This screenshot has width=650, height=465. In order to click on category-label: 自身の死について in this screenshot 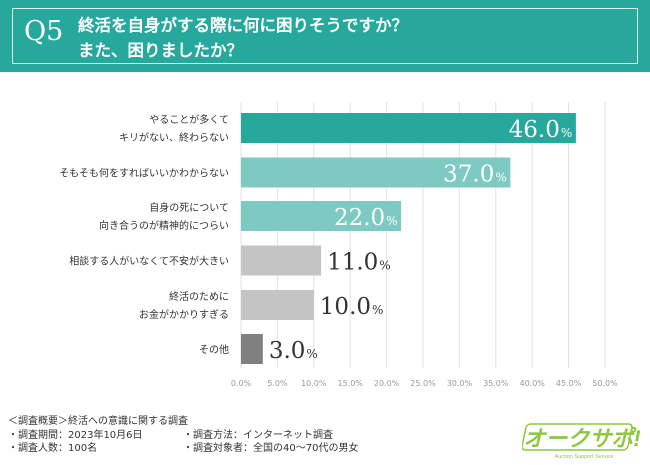, I will do `click(189, 207)`.